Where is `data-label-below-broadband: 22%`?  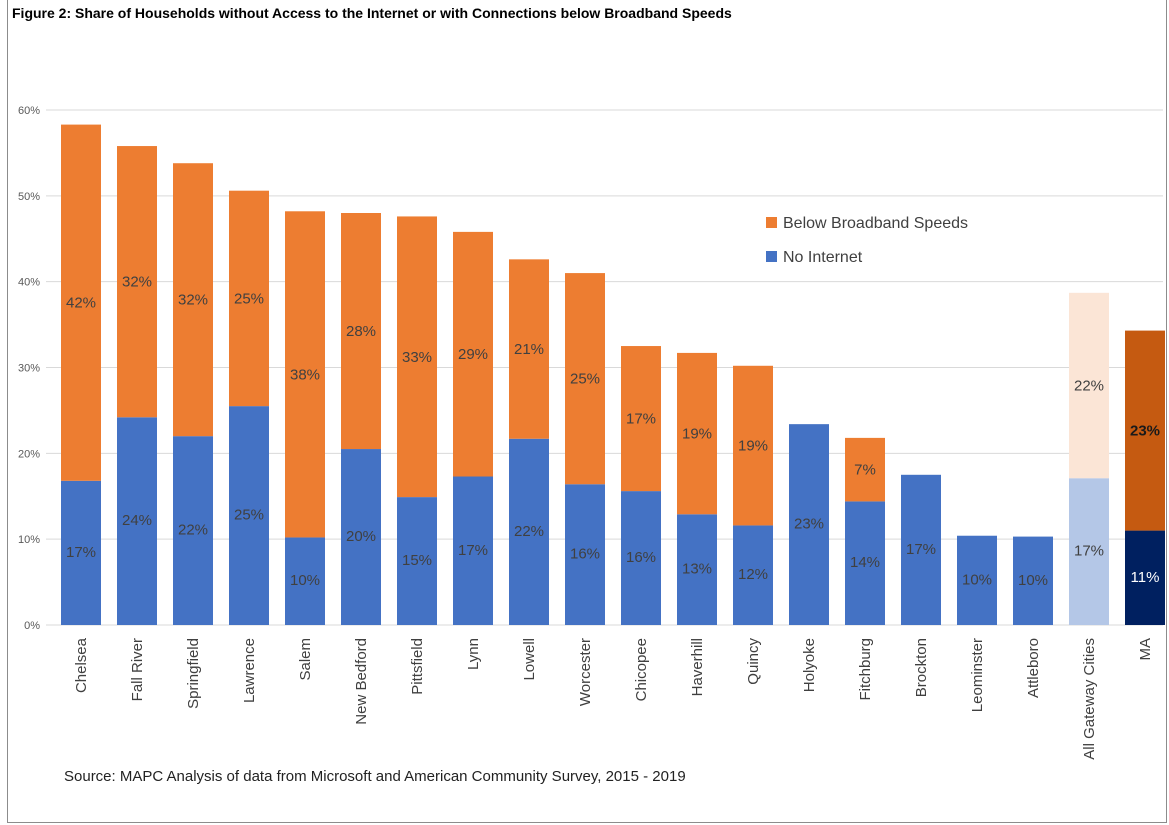
data-label-below-broadband: 22% is located at coordinates (1089, 386).